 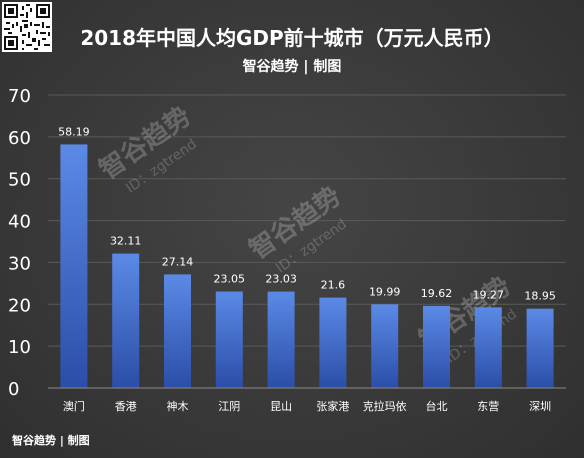 What do you see at coordinates (488, 406) in the screenshot?
I see `x-tick-label: 东营` at bounding box center [488, 406].